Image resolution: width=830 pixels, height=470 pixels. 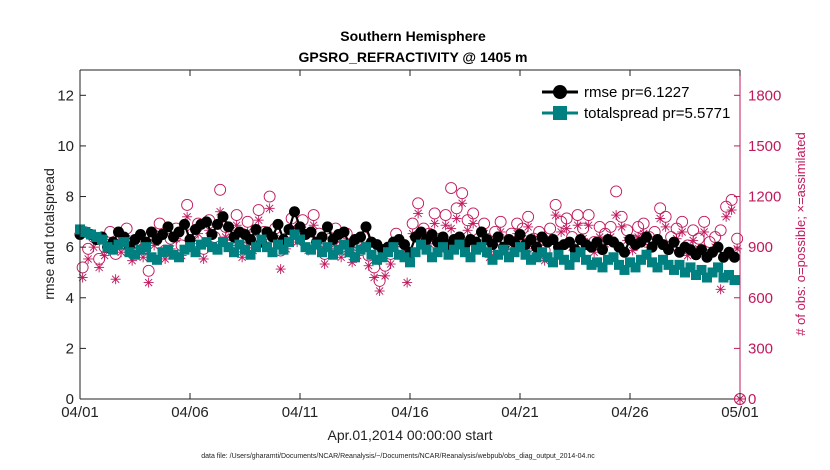 What do you see at coordinates (657, 113) in the screenshot?
I see `legend-totalspread-label: totalspread pr=5.5771` at bounding box center [657, 113].